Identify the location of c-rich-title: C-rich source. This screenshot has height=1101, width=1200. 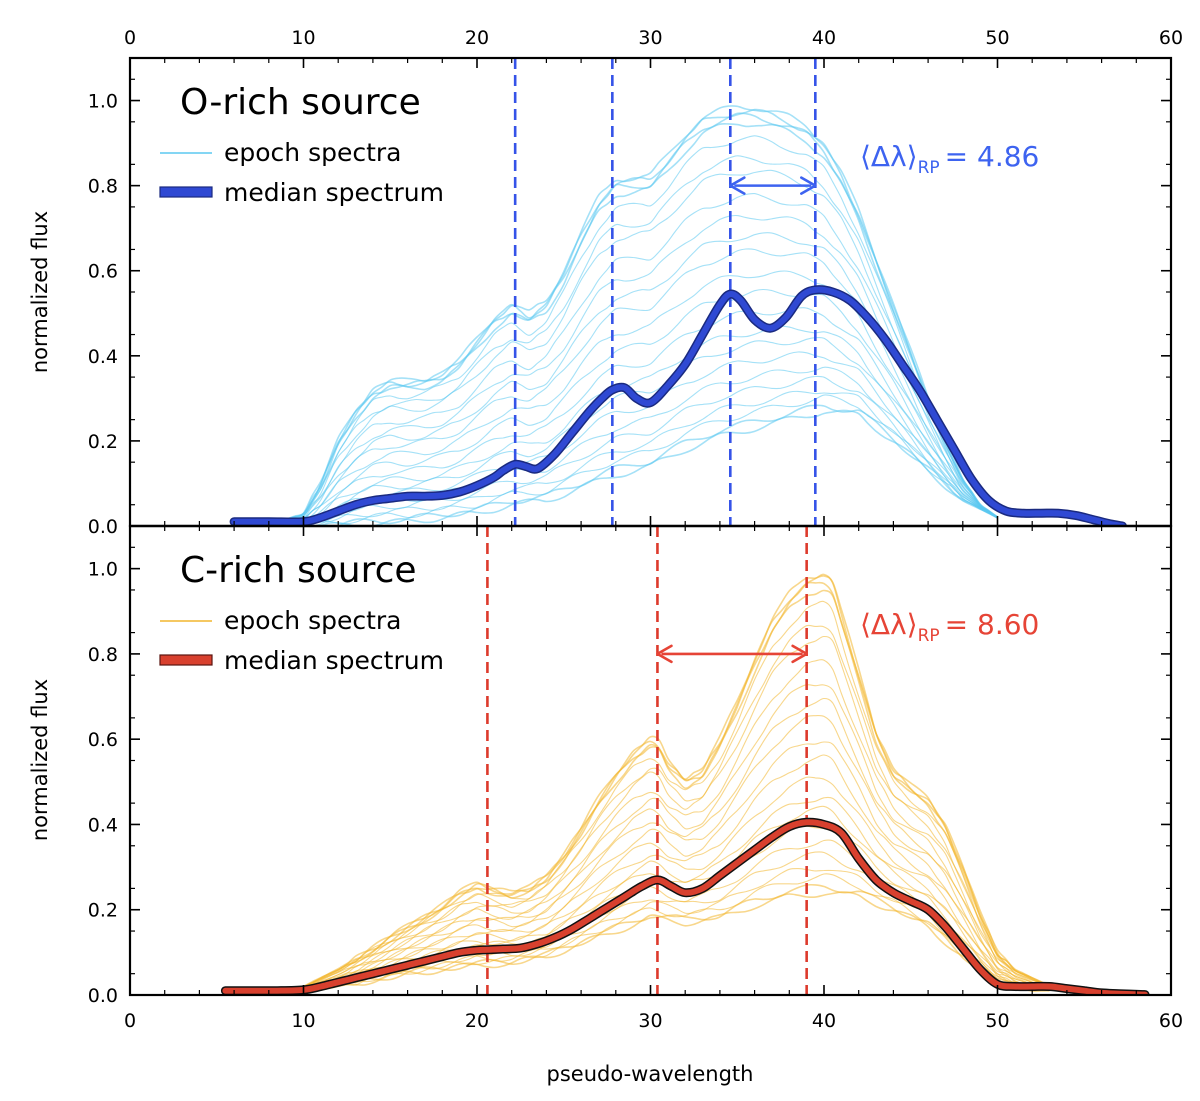
(298, 570).